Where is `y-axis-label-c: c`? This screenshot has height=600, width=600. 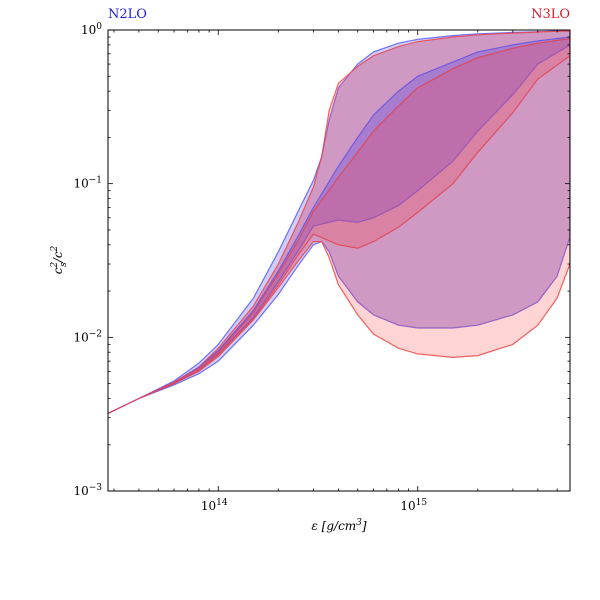
y-axis-label-c: c is located at coordinates (58, 270).